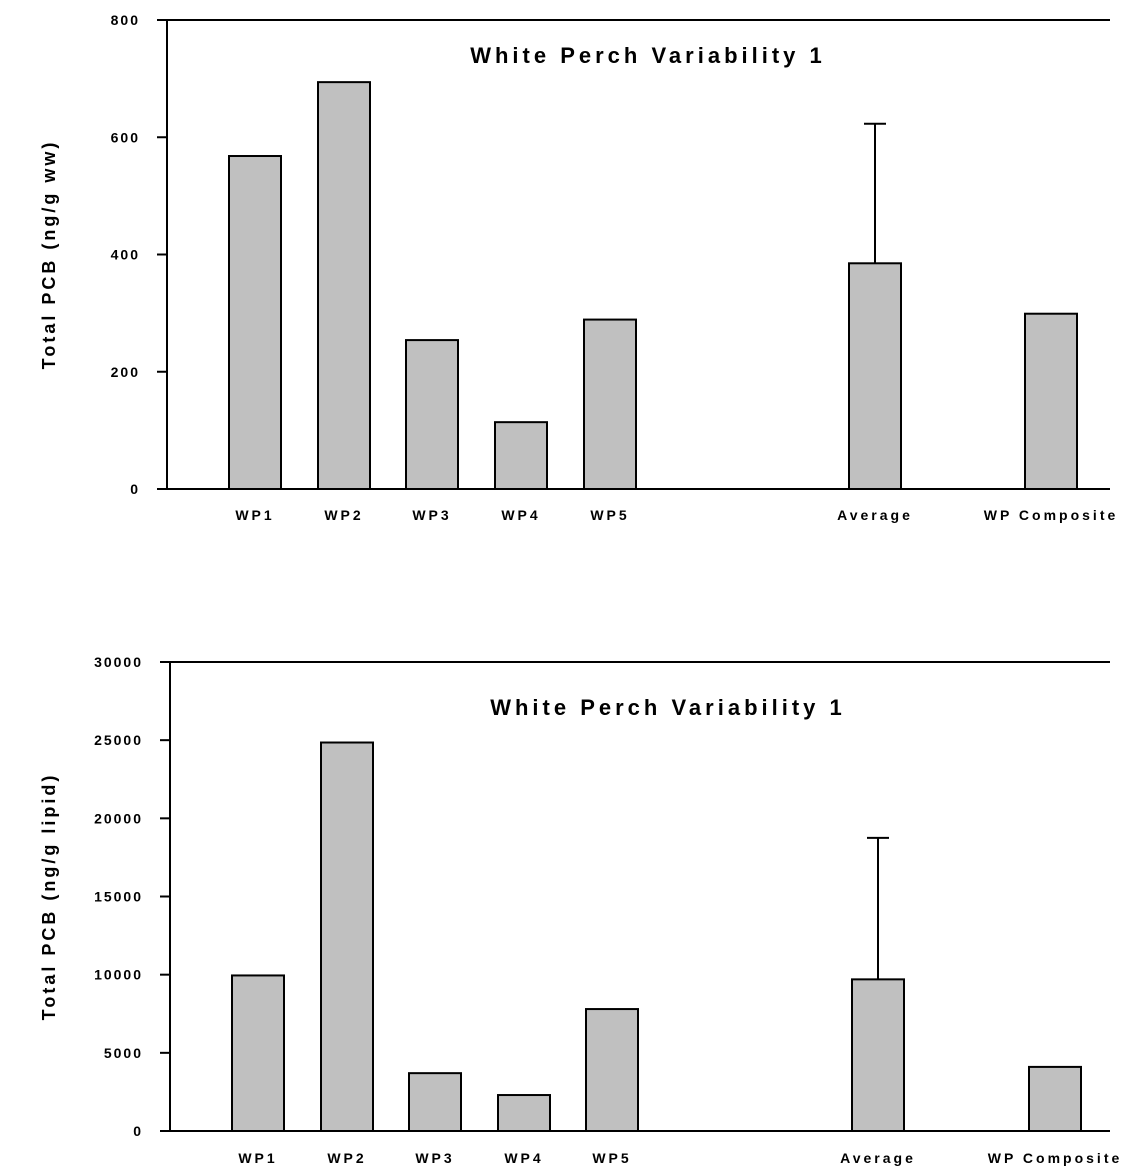 The width and height of the screenshot is (1131, 1174). I want to click on y-tick-label: 10000, so click(118, 975).